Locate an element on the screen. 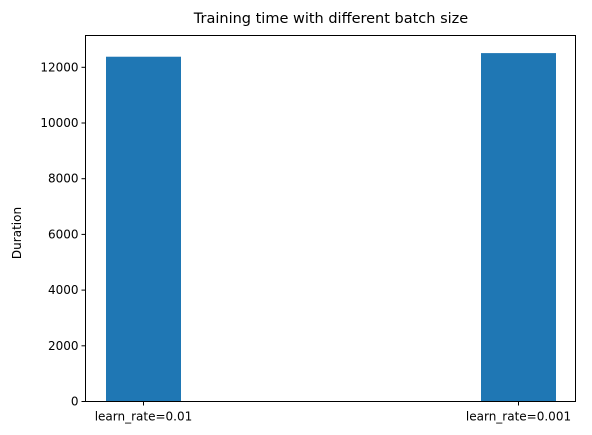 This screenshot has width=592, height=435. x-tick-label: learn_rate=0.001 is located at coordinates (518, 417).